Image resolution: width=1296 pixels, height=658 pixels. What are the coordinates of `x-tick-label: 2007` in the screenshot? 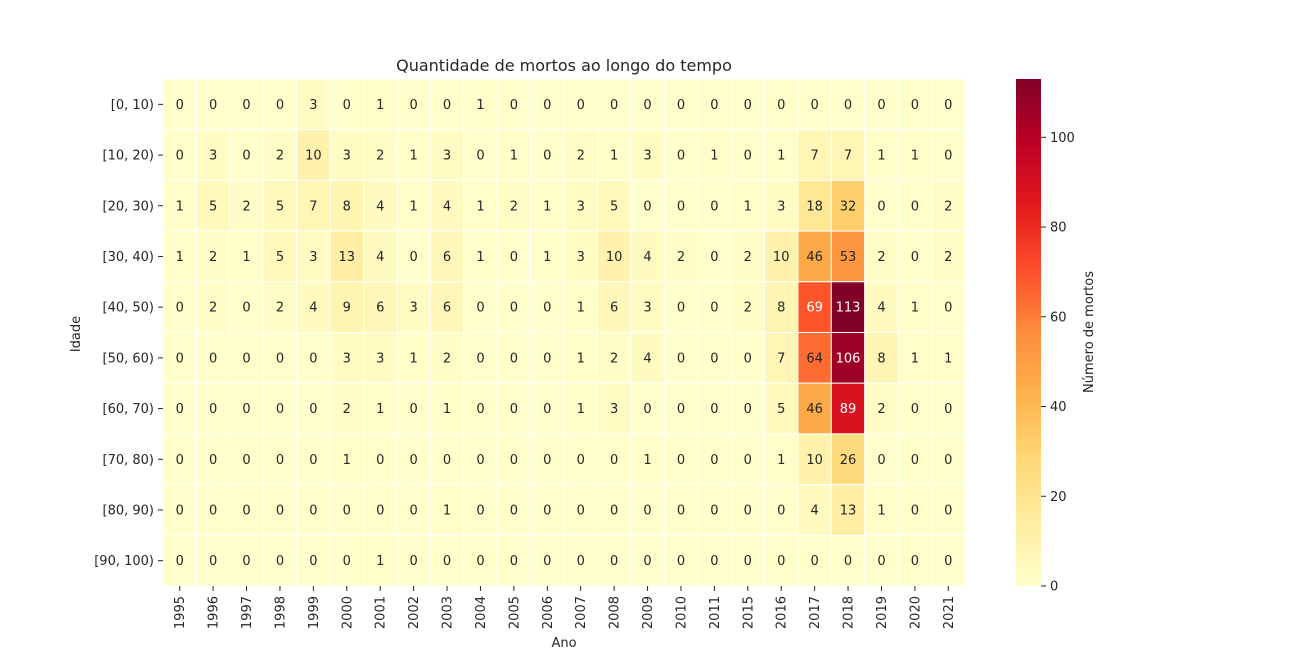 It's located at (581, 612).